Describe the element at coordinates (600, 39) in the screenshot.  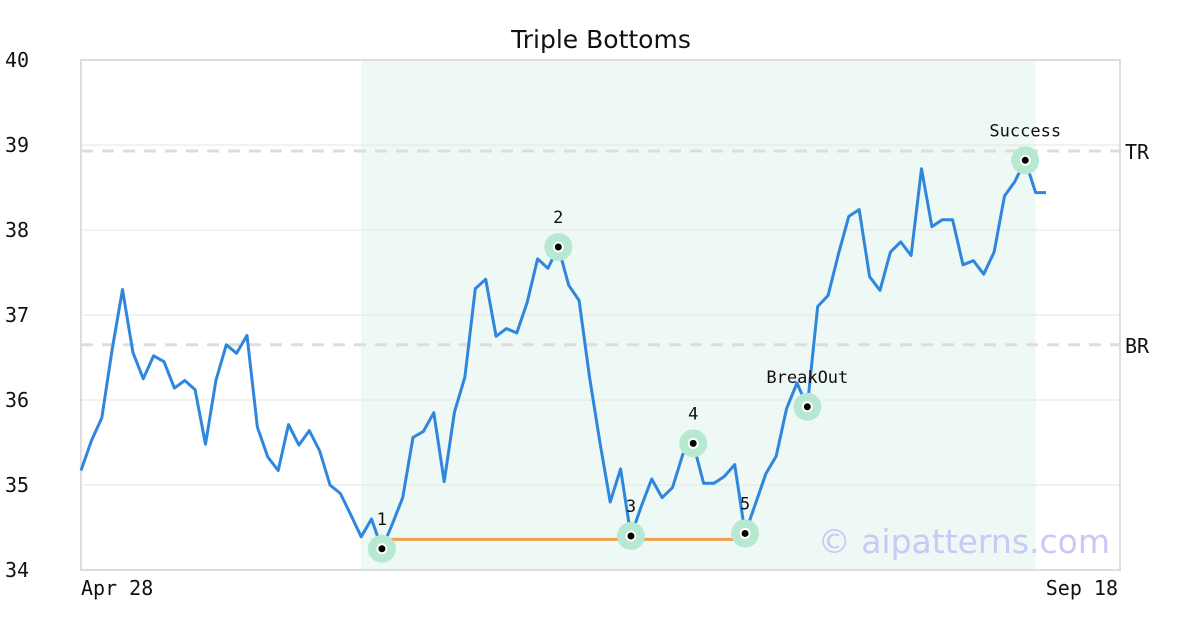
I see `chart-title: Triple Bottoms` at that location.